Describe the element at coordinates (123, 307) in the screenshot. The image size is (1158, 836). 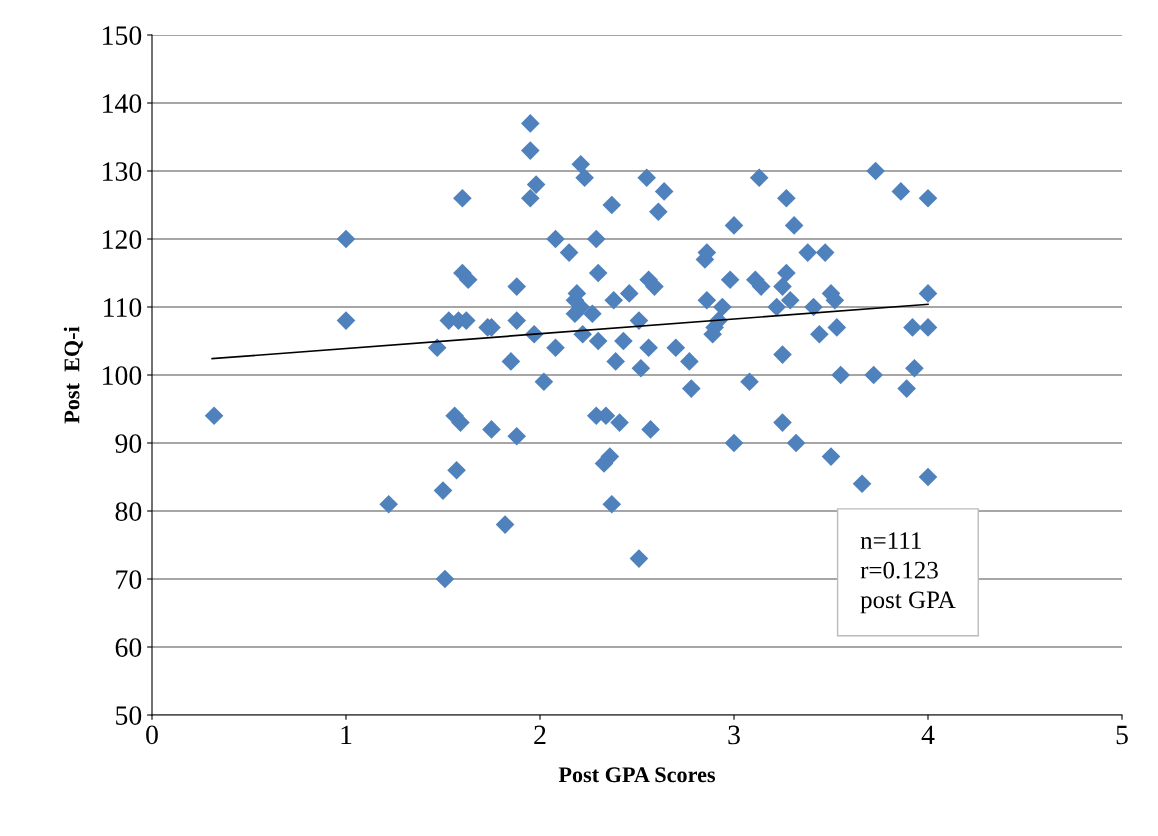
I see `y-tick-label: 110` at that location.